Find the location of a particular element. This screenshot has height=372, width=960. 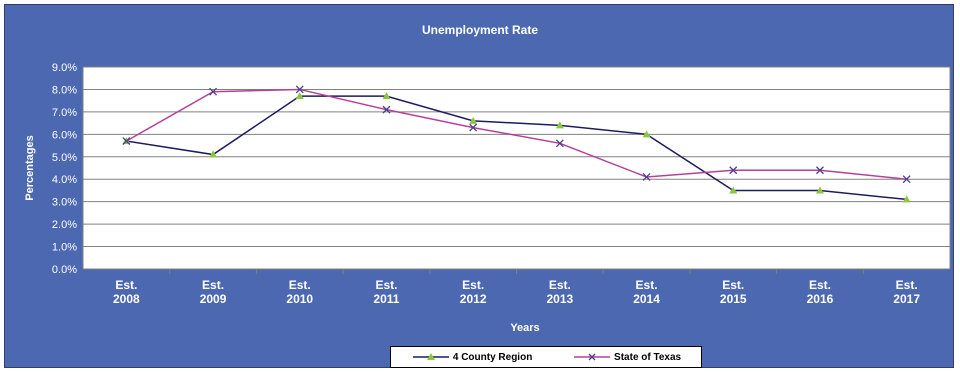

legend-item-state-of-texas: State of Texas is located at coordinates (626, 357).